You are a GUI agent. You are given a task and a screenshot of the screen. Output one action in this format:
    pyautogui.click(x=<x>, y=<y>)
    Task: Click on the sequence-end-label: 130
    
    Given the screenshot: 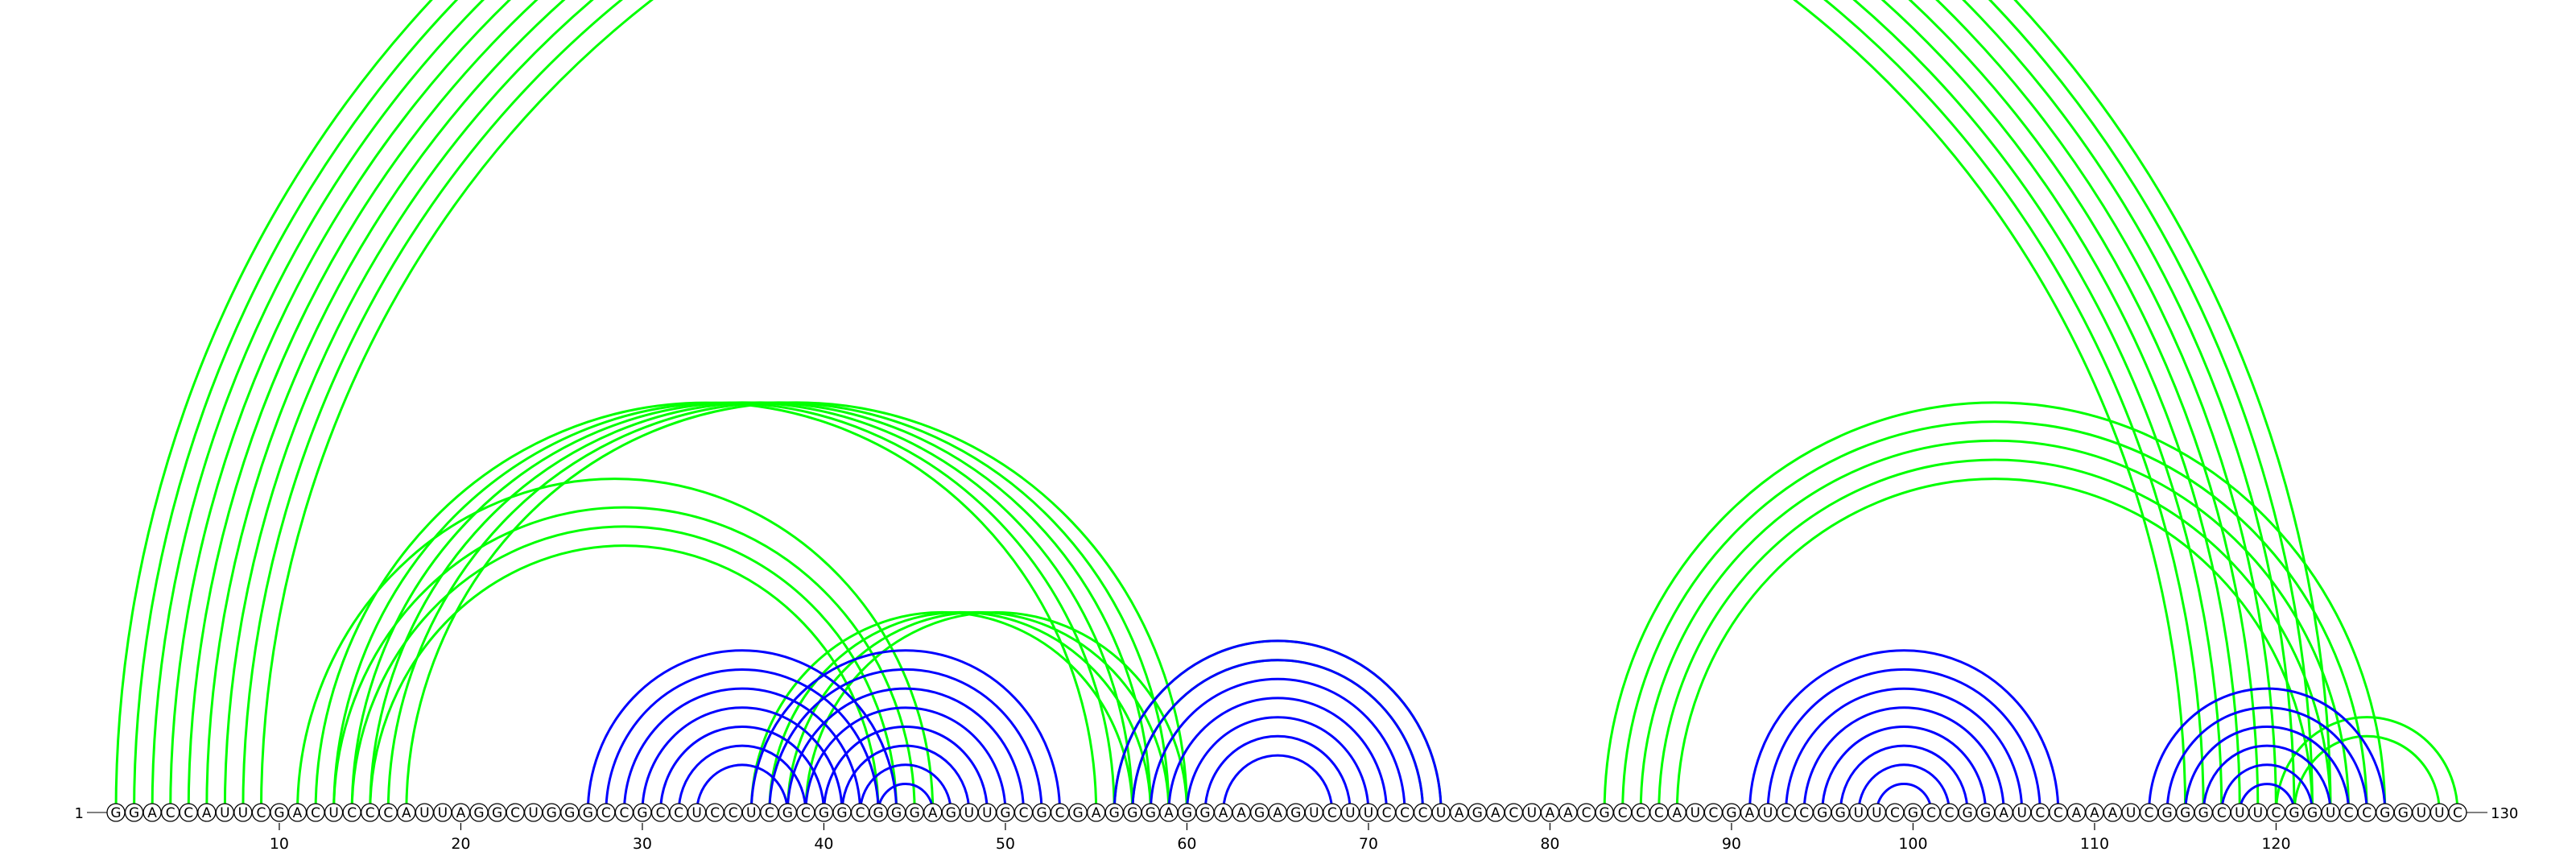 What is the action you would take?
    pyautogui.click(x=2504, y=813)
    